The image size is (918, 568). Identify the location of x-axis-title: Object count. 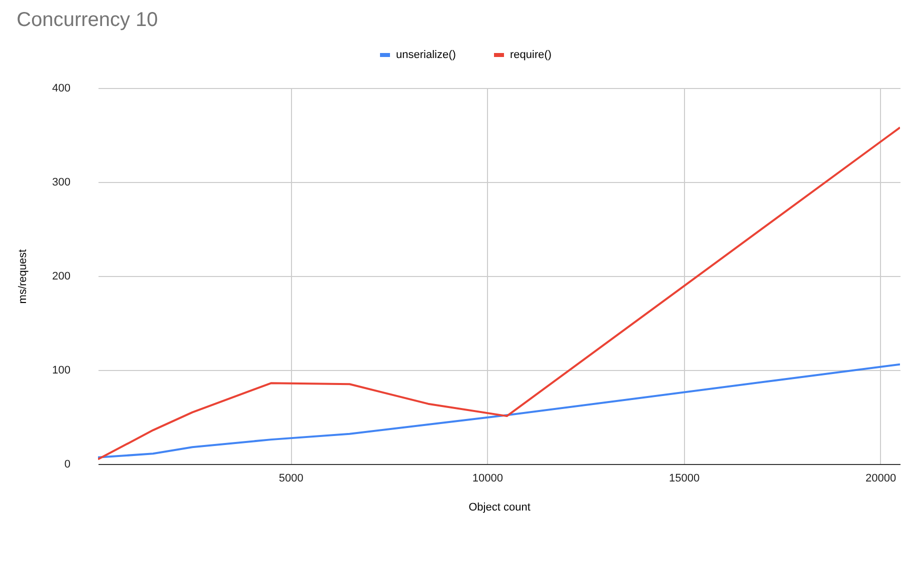
(499, 508).